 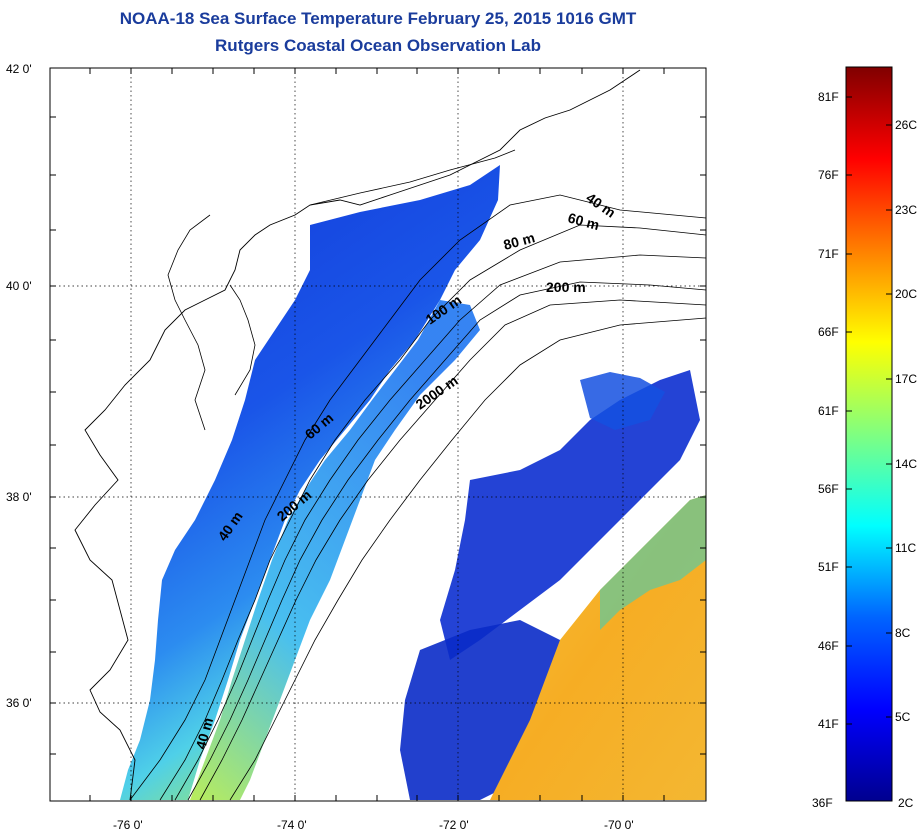 I want to click on isobath-label-200m-north: 200 m, so click(x=566, y=287).